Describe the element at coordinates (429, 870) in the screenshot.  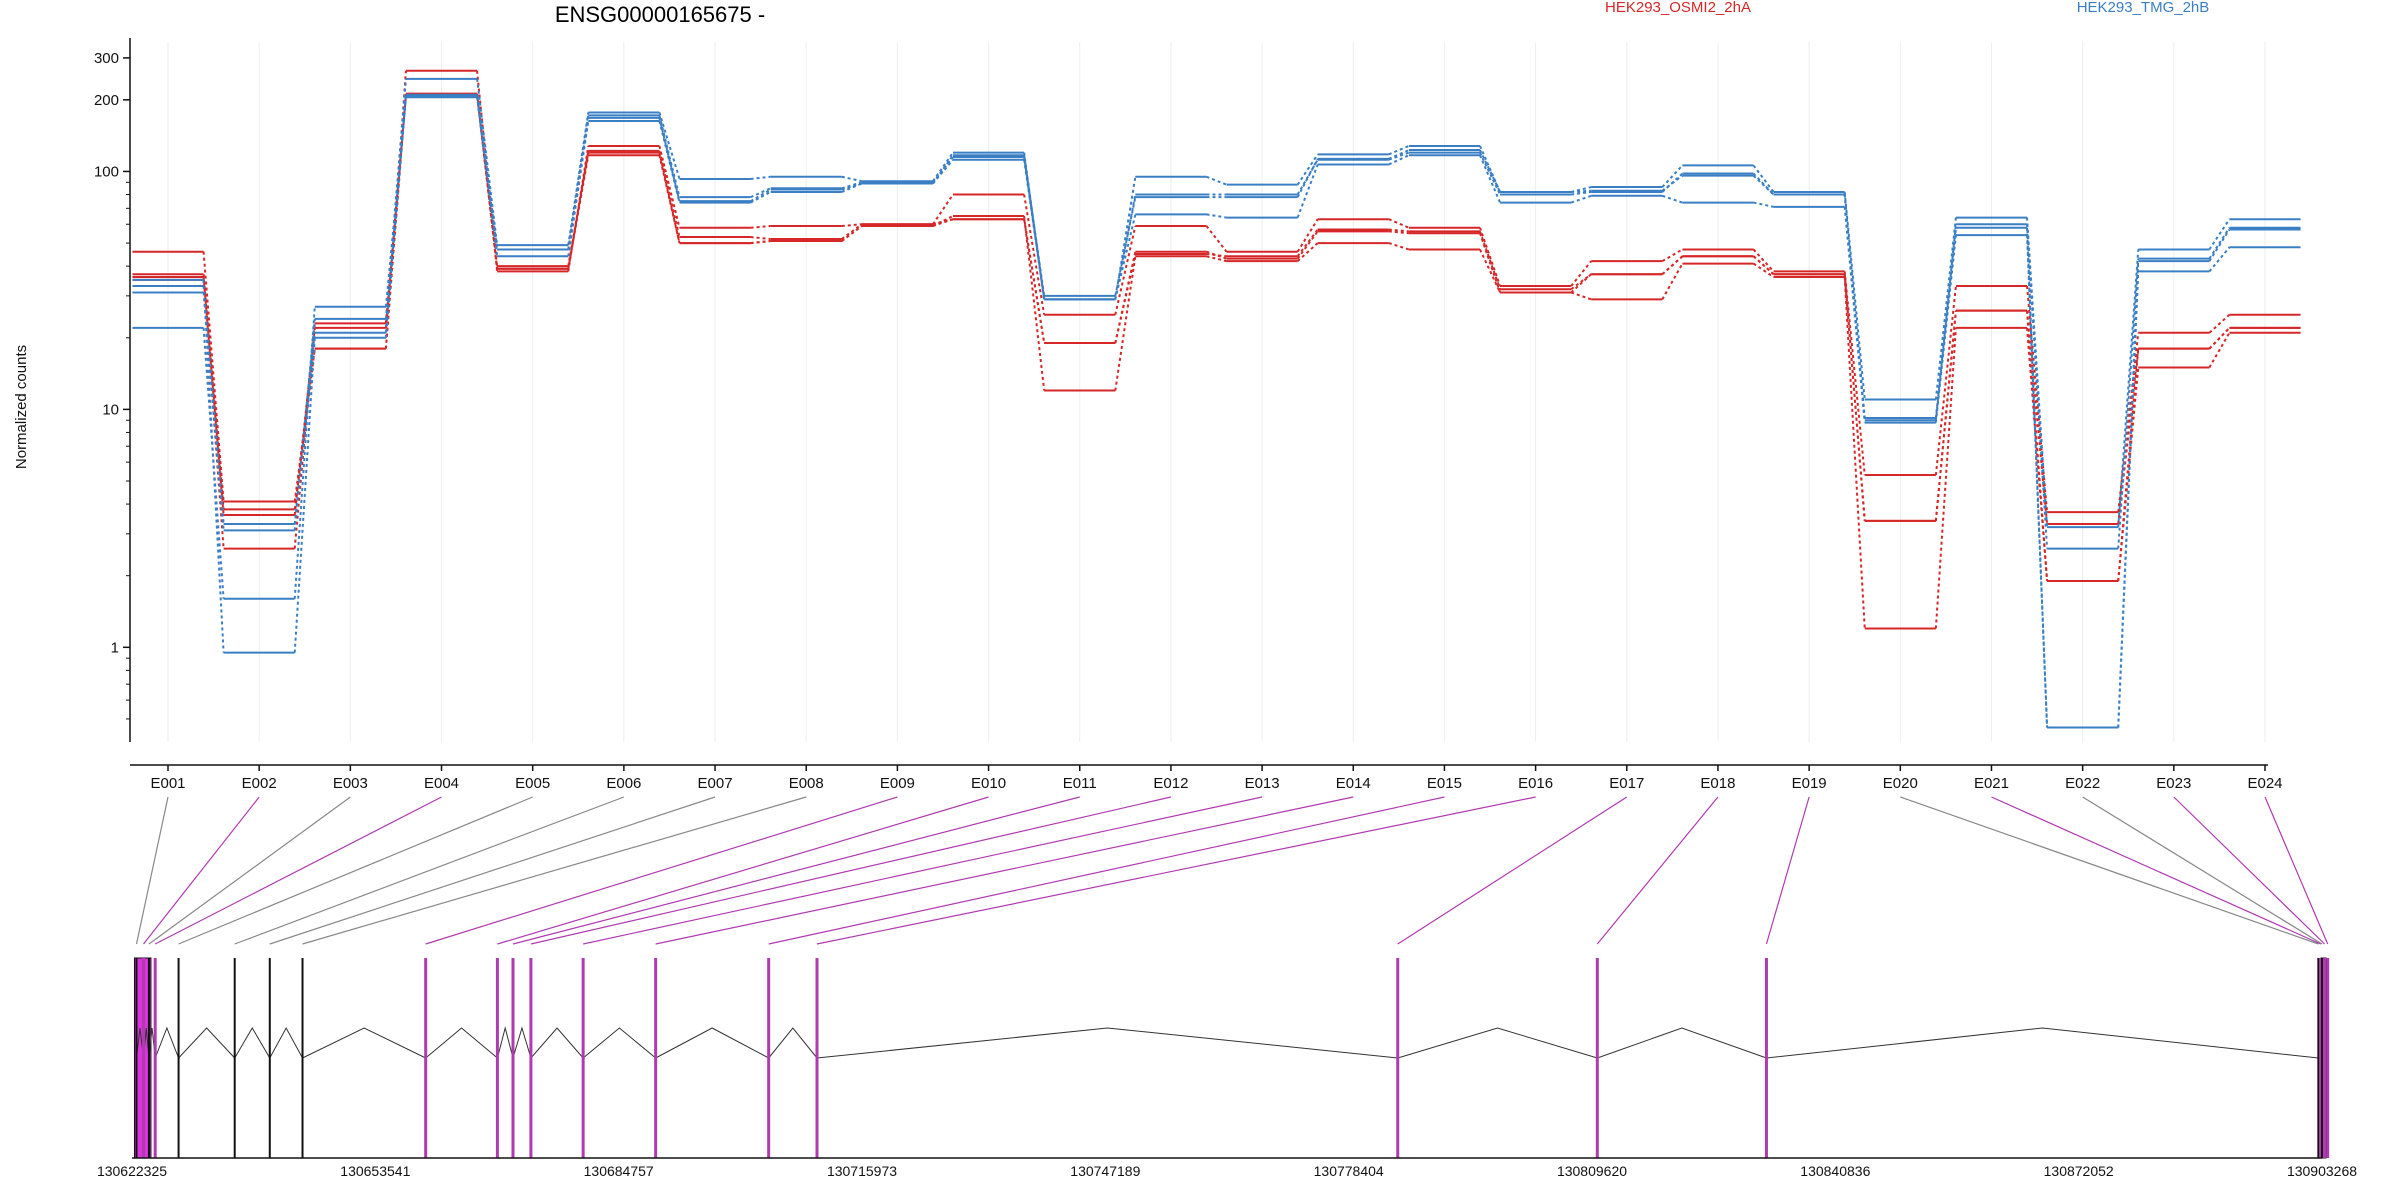
I see `connector-e006` at that location.